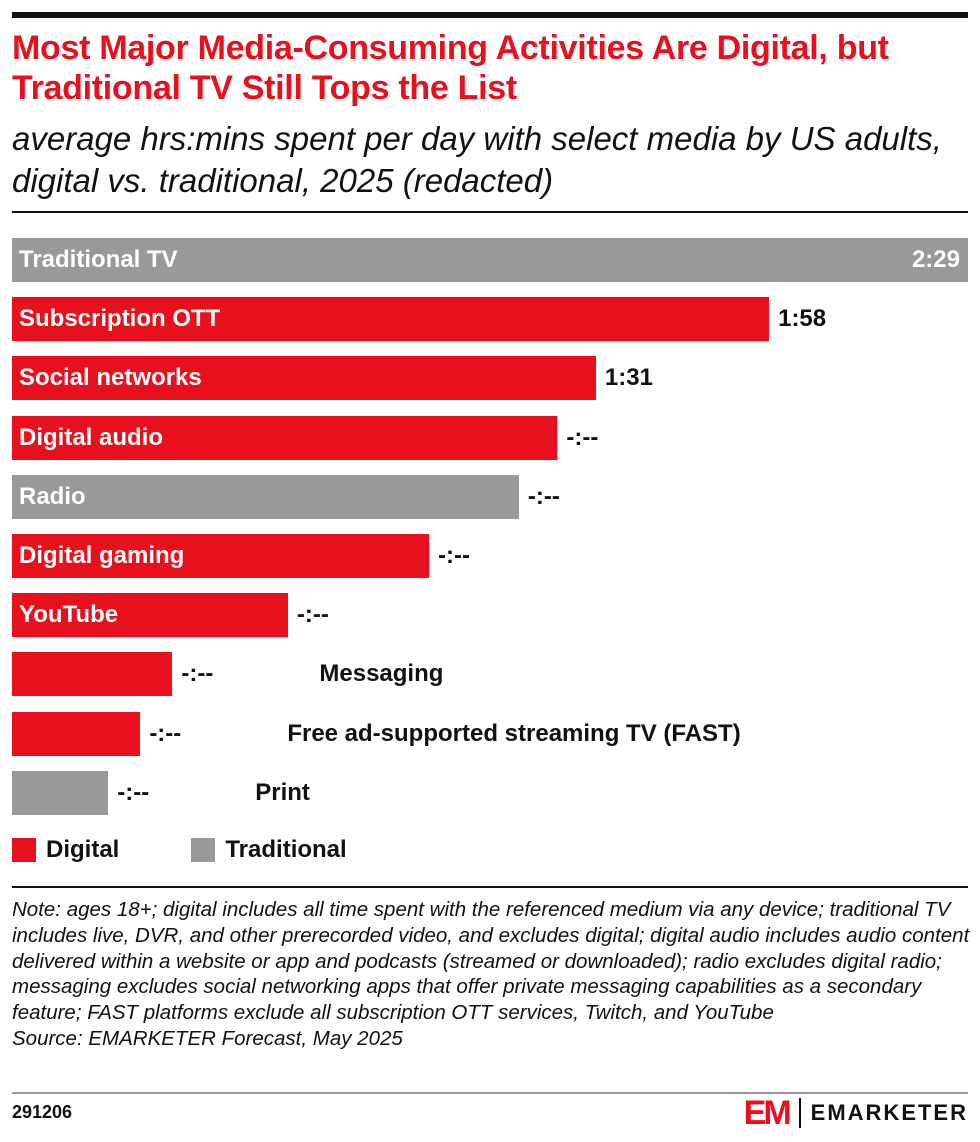 Image resolution: width=980 pixels, height=1142 pixels. Describe the element at coordinates (381, 674) in the screenshot. I see `category-label: Messaging` at that location.